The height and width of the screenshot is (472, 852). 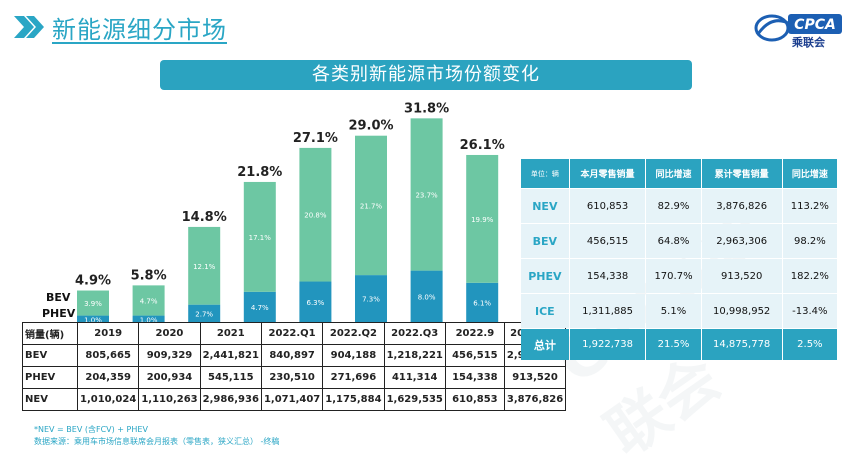 I want to click on data-label-total: 21.8%, so click(x=259, y=172).